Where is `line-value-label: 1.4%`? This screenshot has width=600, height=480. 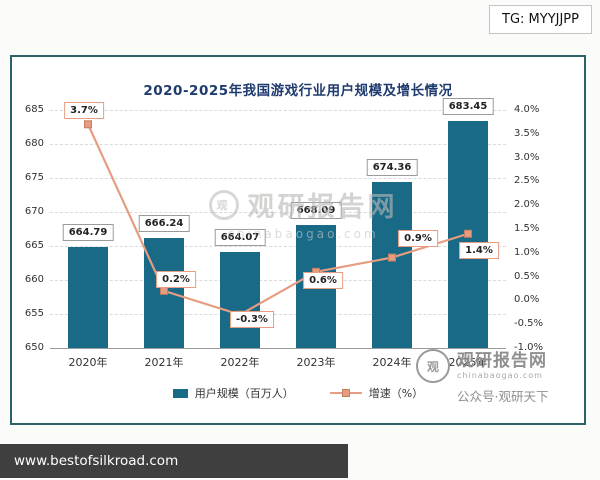 line-value-label: 1.4% is located at coordinates (479, 250).